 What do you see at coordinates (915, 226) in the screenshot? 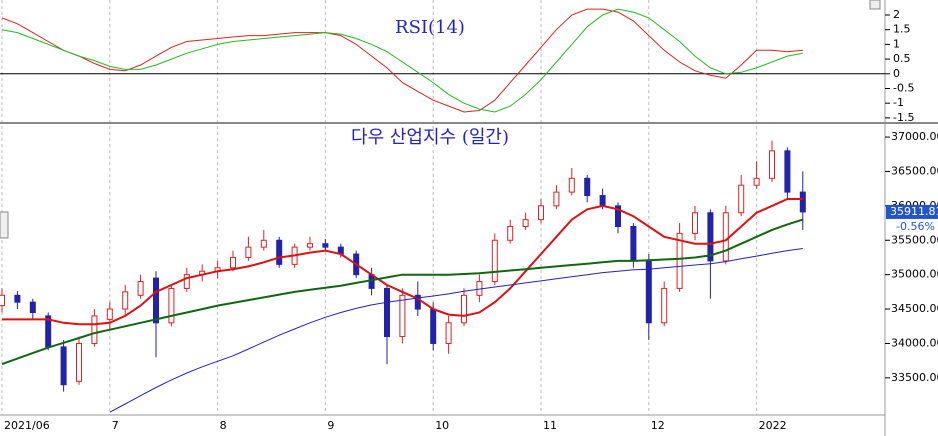
I see `change-label: -0.56%` at bounding box center [915, 226].